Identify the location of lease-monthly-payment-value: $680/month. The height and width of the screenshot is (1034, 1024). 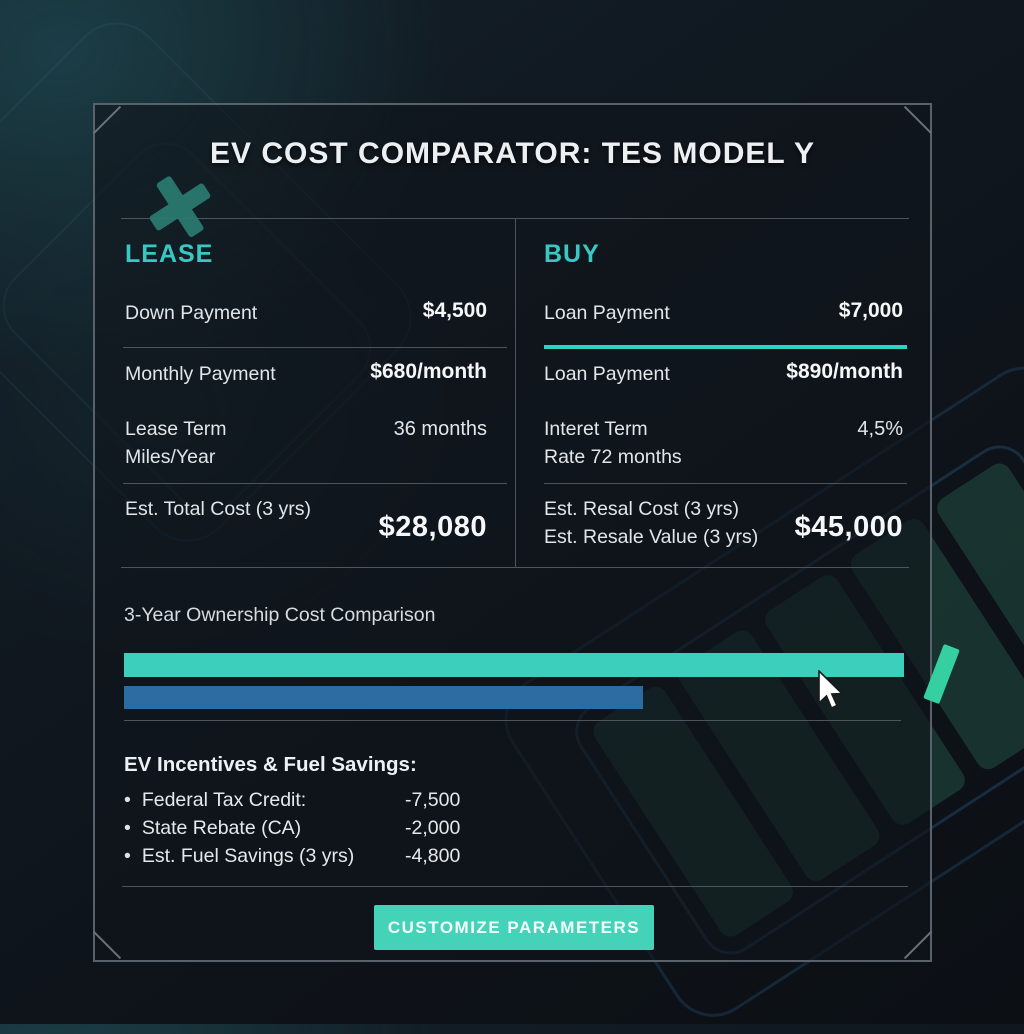
(428, 371).